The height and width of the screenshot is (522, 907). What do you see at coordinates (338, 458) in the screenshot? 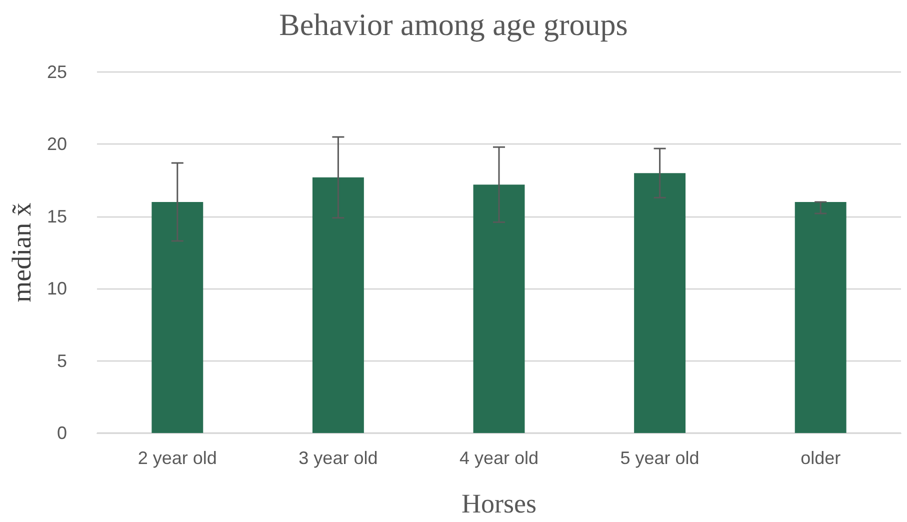
I see `x-tick-label: 3 year old` at bounding box center [338, 458].